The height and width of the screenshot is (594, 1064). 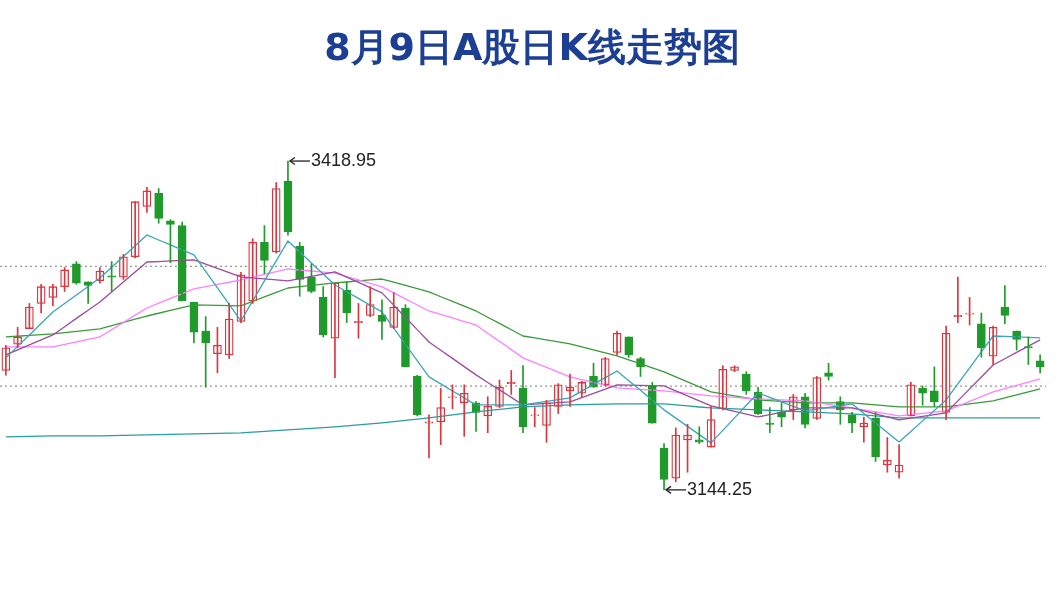 What do you see at coordinates (720, 488) in the screenshot?
I see `annotation: 3144.25` at bounding box center [720, 488].